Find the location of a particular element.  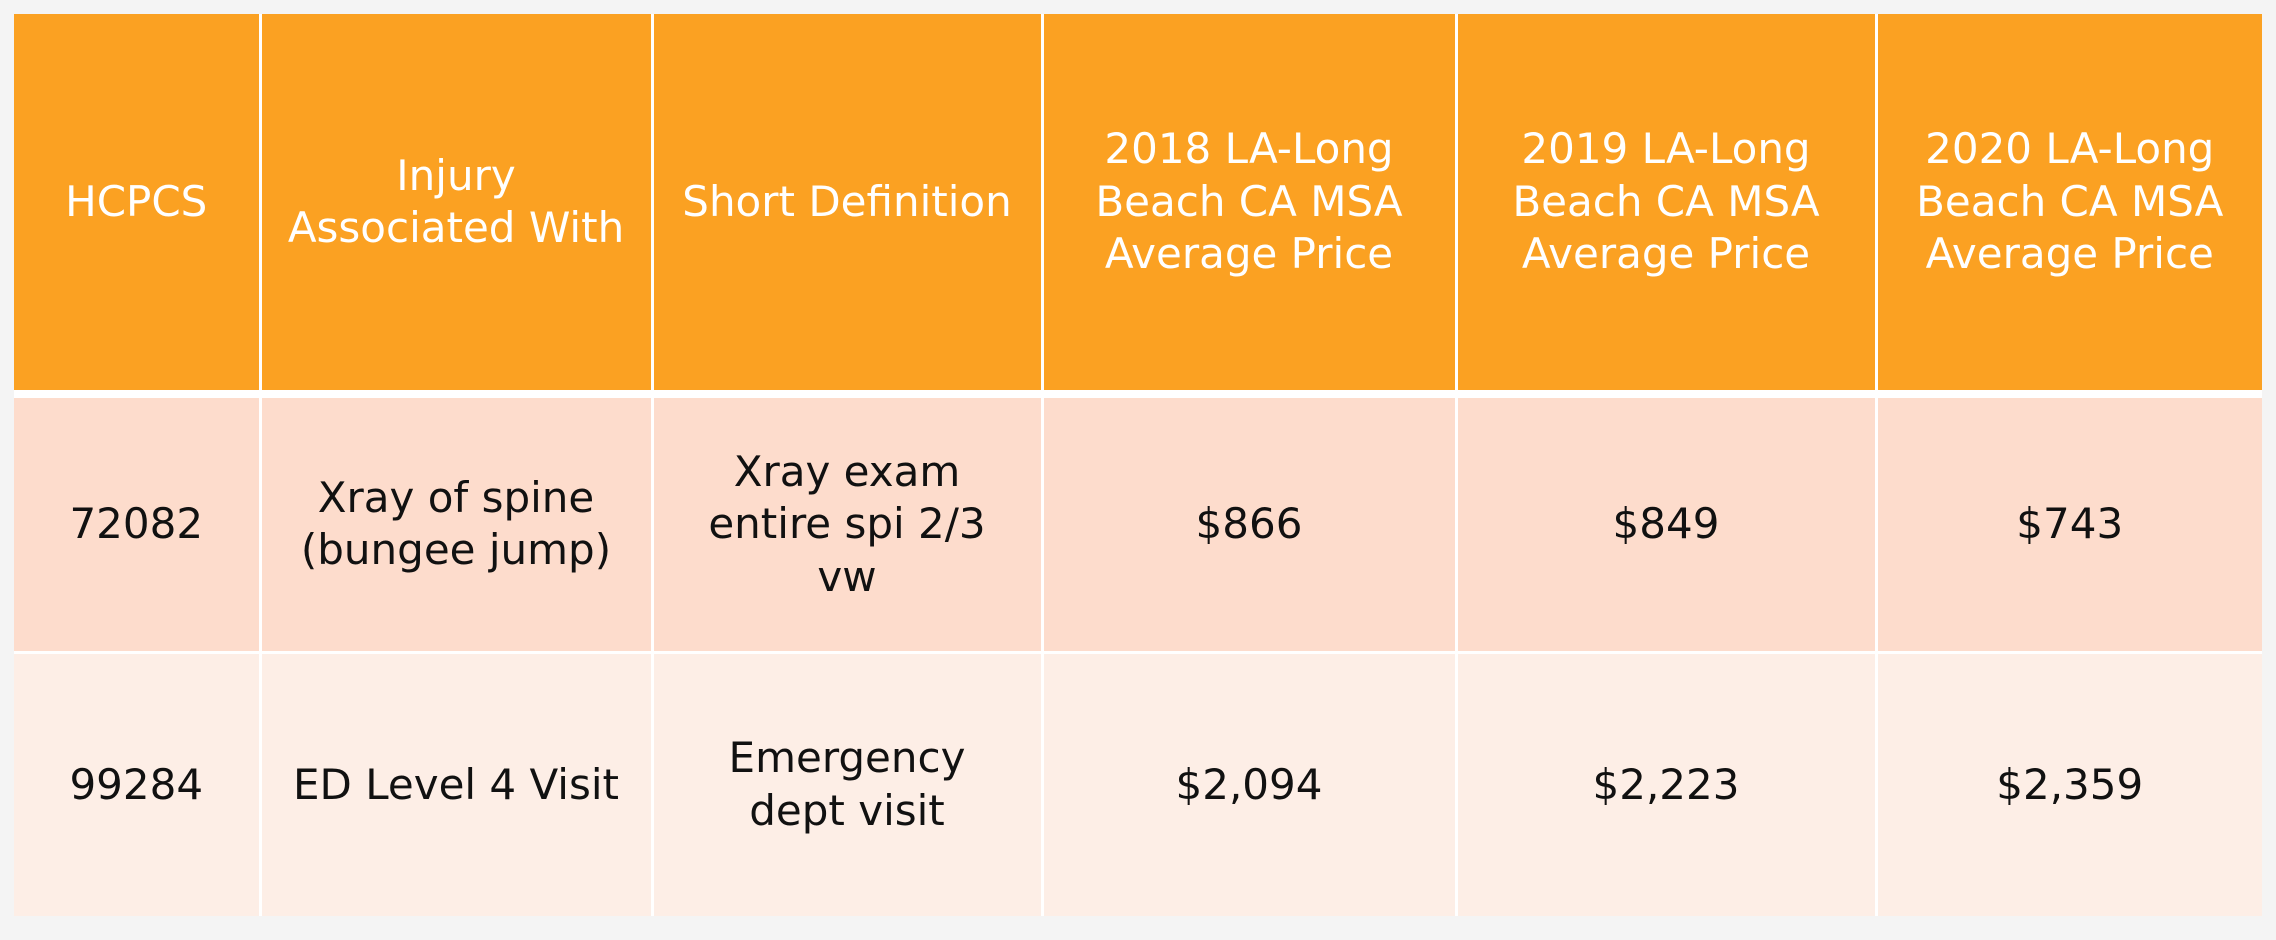

column-header-2020-price: 2020 LA-Long Beach CA MSA Average Price is located at coordinates (2068, 206).